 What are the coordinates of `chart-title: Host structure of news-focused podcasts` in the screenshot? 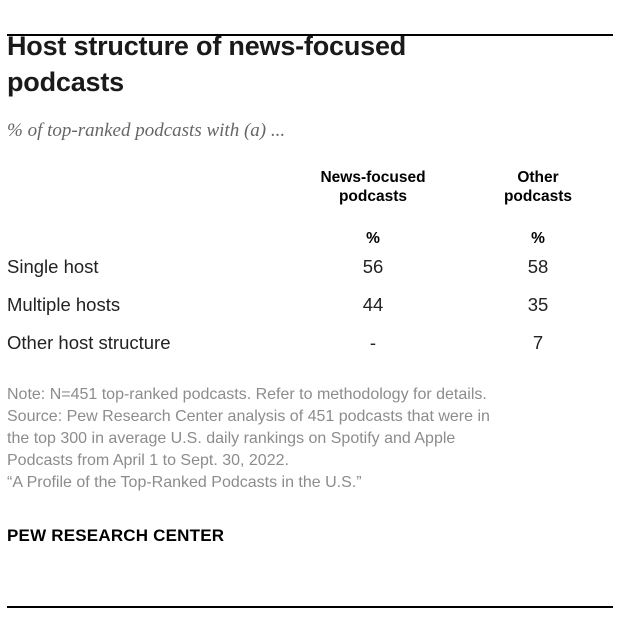 It's located at (207, 64).